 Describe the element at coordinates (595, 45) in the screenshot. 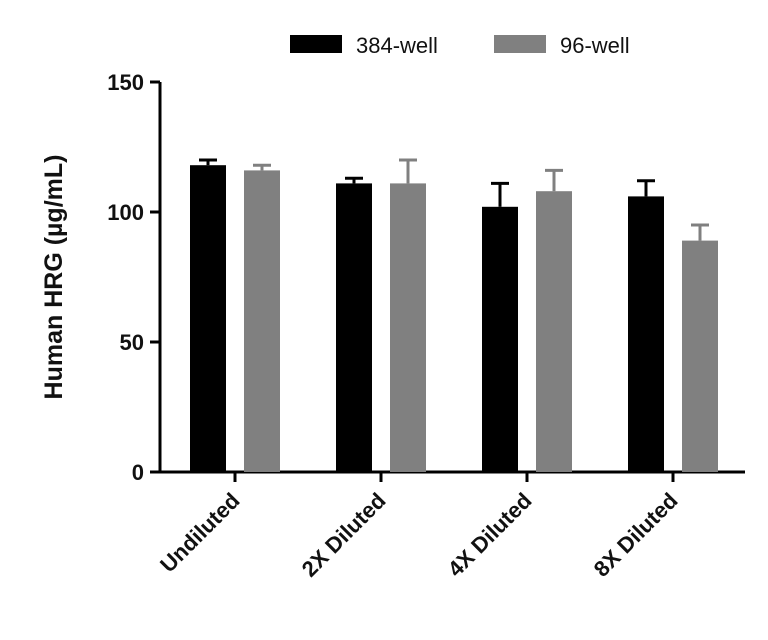

I see `legend-label-96-well: 96-well` at that location.